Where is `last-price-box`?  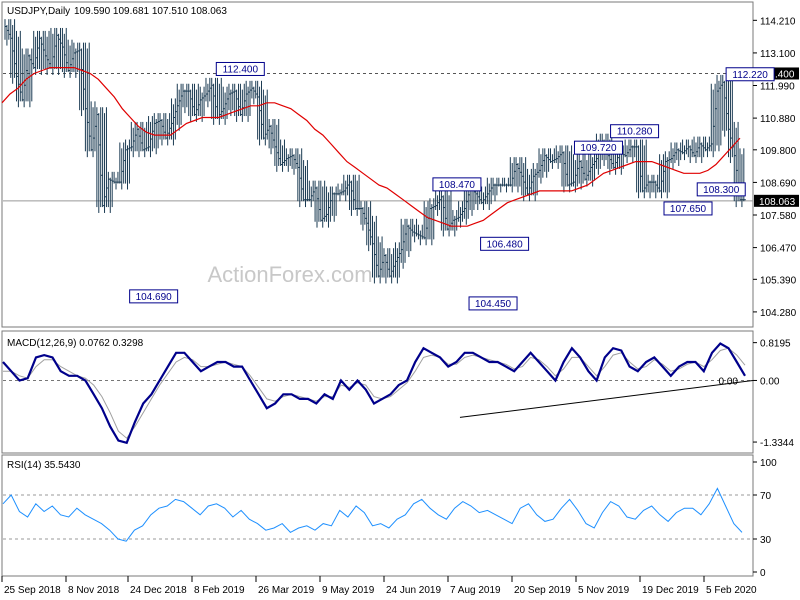
last-price-box is located at coordinates (776, 200).